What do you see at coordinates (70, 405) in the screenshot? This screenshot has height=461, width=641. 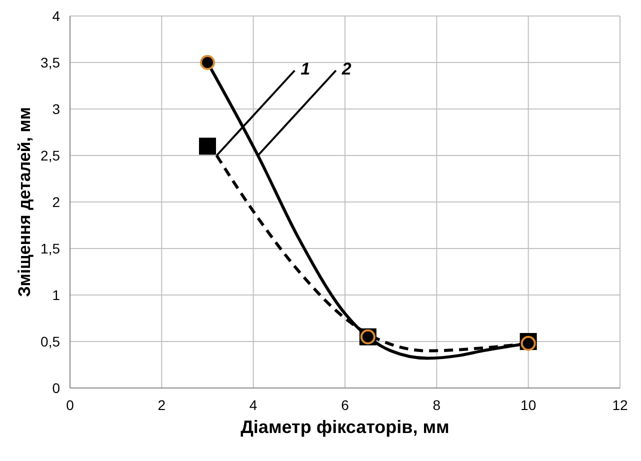 I see `x-tick-label: 0` at bounding box center [70, 405].